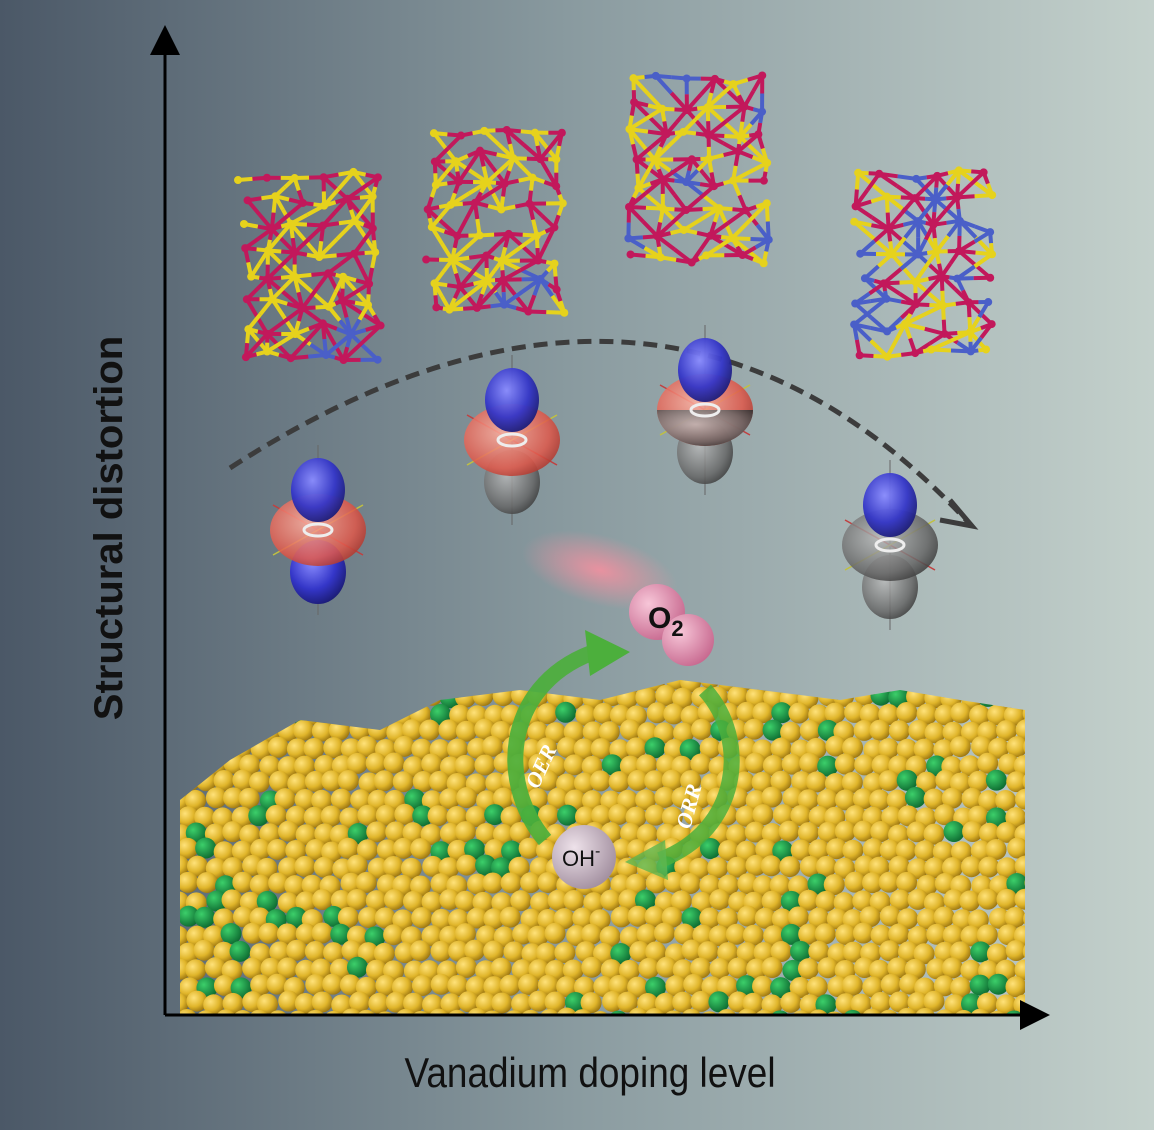 This screenshot has height=1130, width=1154. I want to click on orbital-upper-lobe, so click(890, 505).